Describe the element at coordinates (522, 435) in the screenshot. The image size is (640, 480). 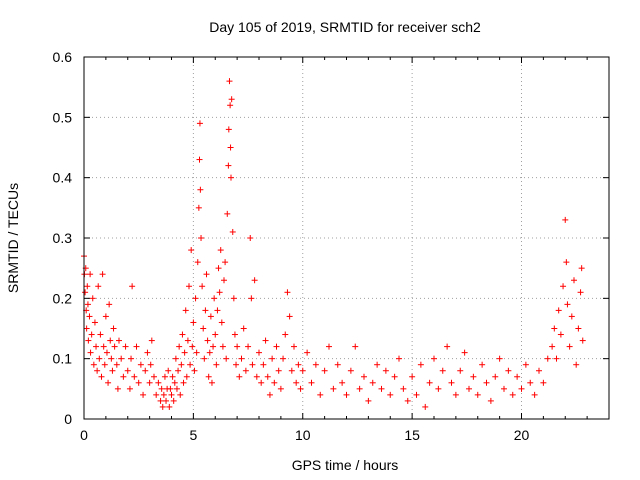
I see `x-tick-label: 20` at that location.